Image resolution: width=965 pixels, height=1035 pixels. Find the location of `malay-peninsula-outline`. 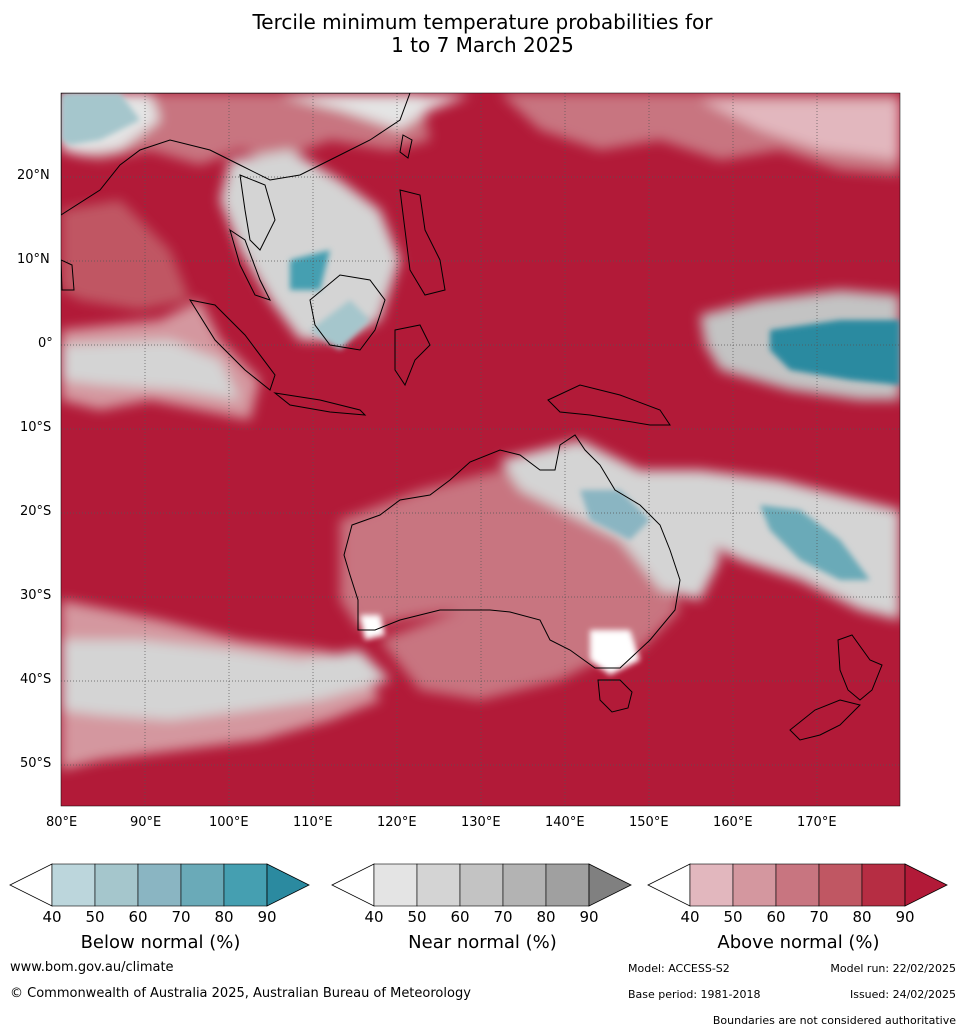

malay-peninsula-outline is located at coordinates (250, 264).